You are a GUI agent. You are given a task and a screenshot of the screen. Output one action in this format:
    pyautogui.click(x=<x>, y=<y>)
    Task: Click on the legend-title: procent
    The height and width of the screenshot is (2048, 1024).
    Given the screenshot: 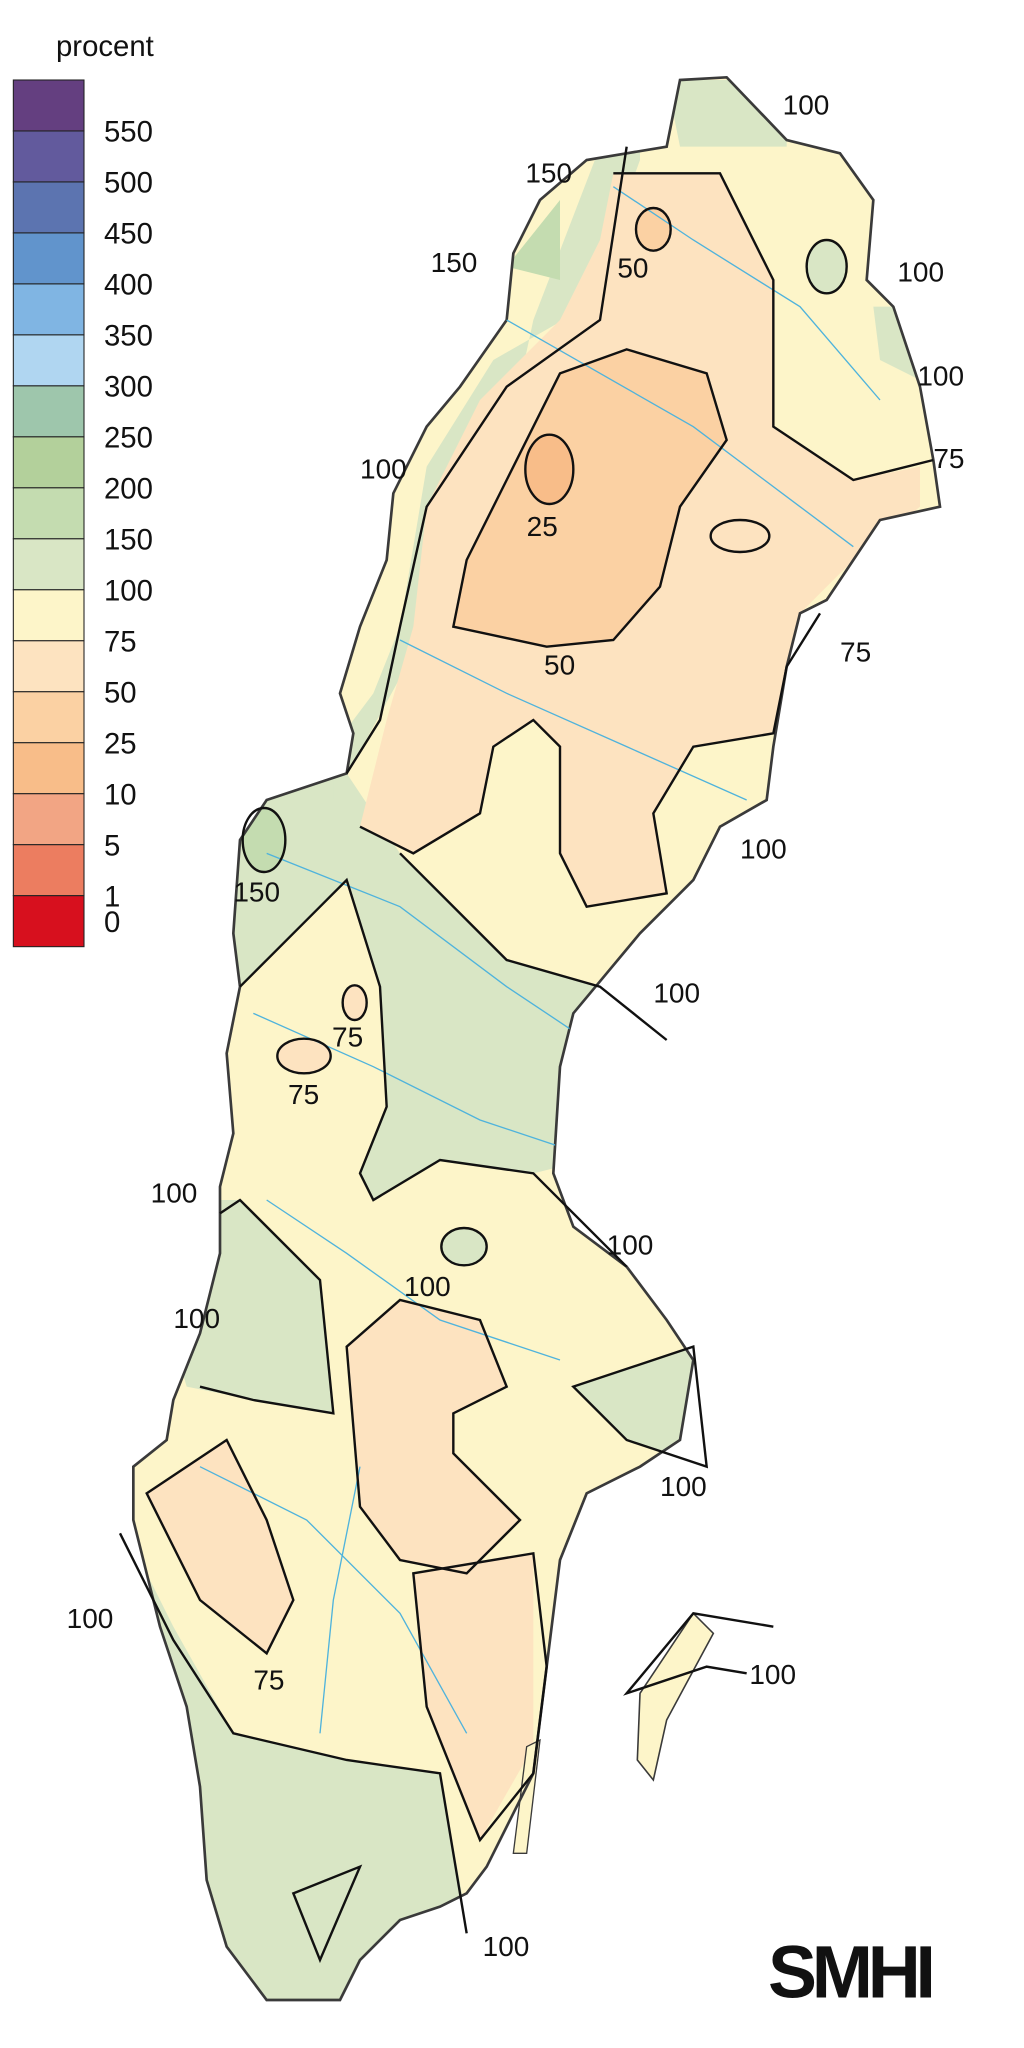 What is the action you would take?
    pyautogui.click(x=105, y=46)
    